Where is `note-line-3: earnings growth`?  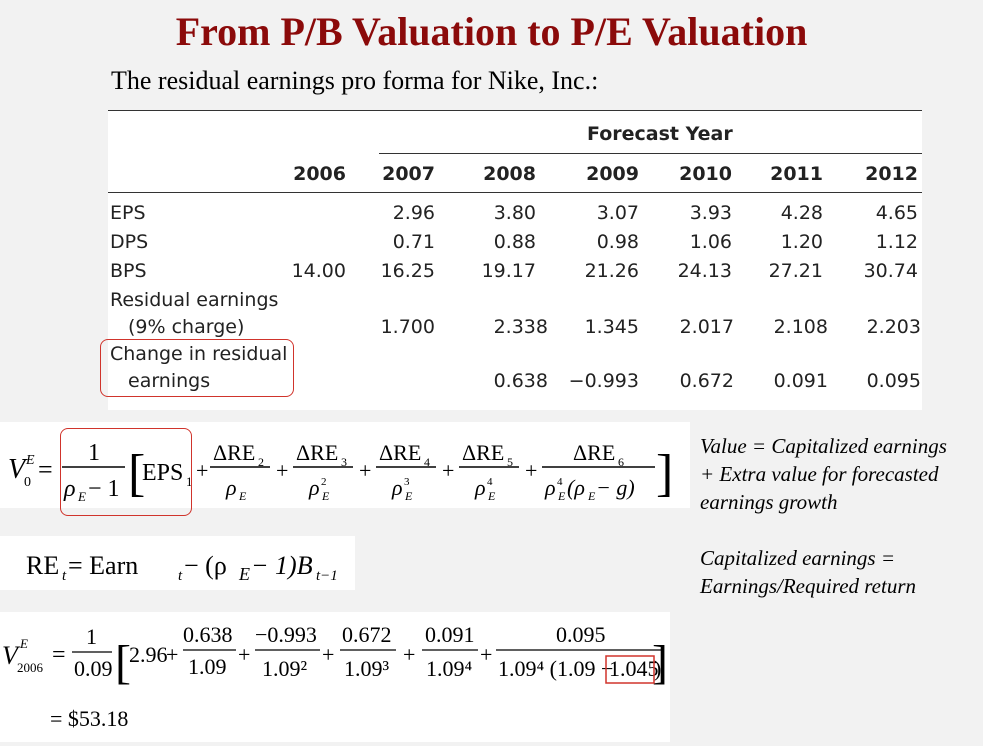 note-line-3: earnings growth is located at coordinates (769, 502).